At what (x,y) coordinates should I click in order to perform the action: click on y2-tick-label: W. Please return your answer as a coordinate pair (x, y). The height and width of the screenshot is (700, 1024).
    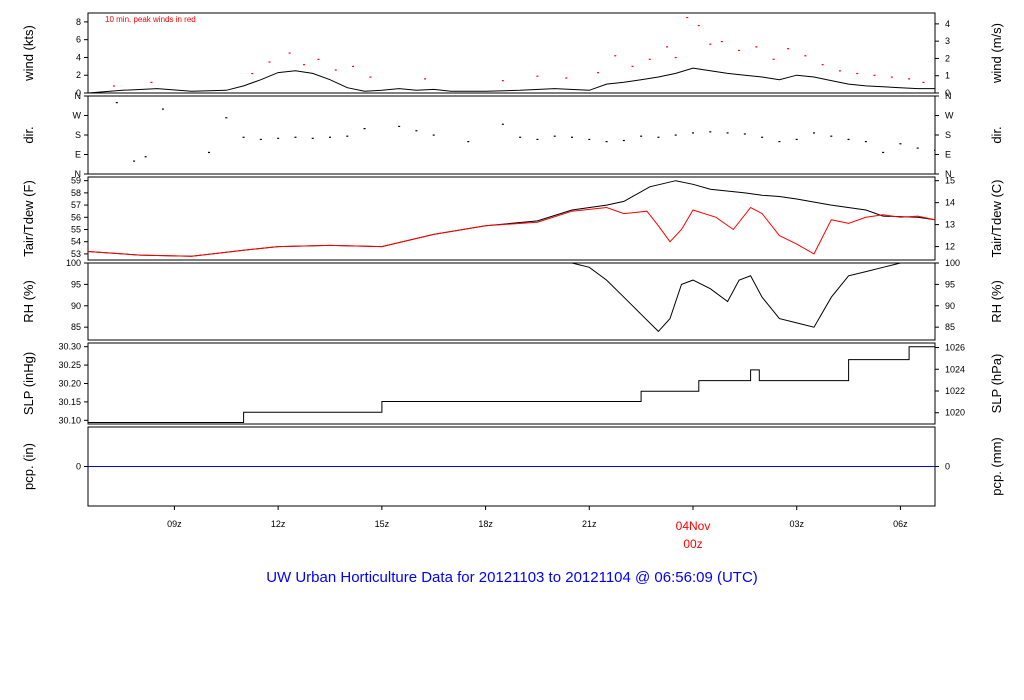
    Looking at the image, I should click on (949, 116).